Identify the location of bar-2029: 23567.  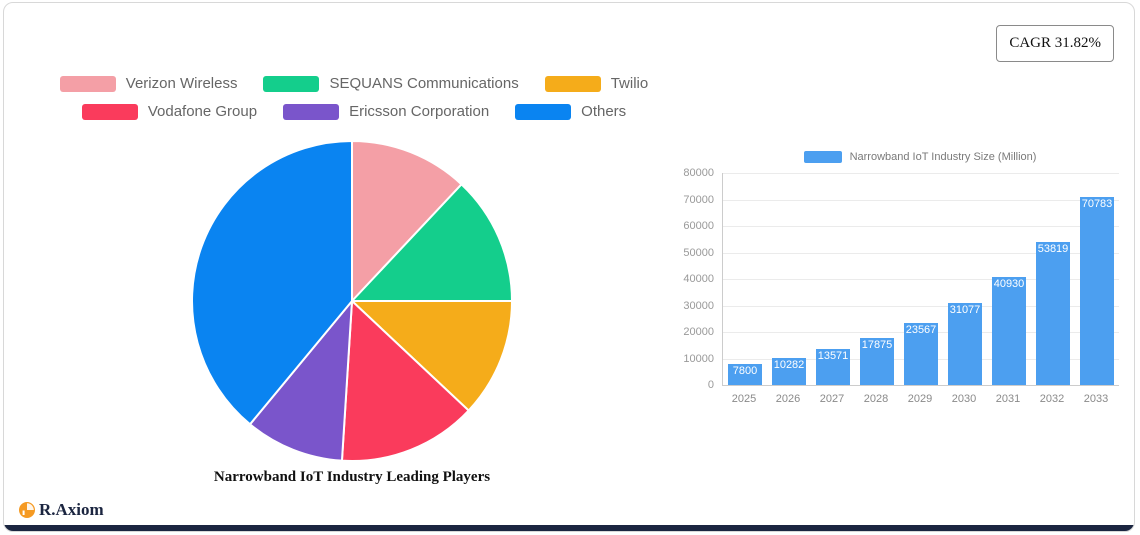
(921, 354).